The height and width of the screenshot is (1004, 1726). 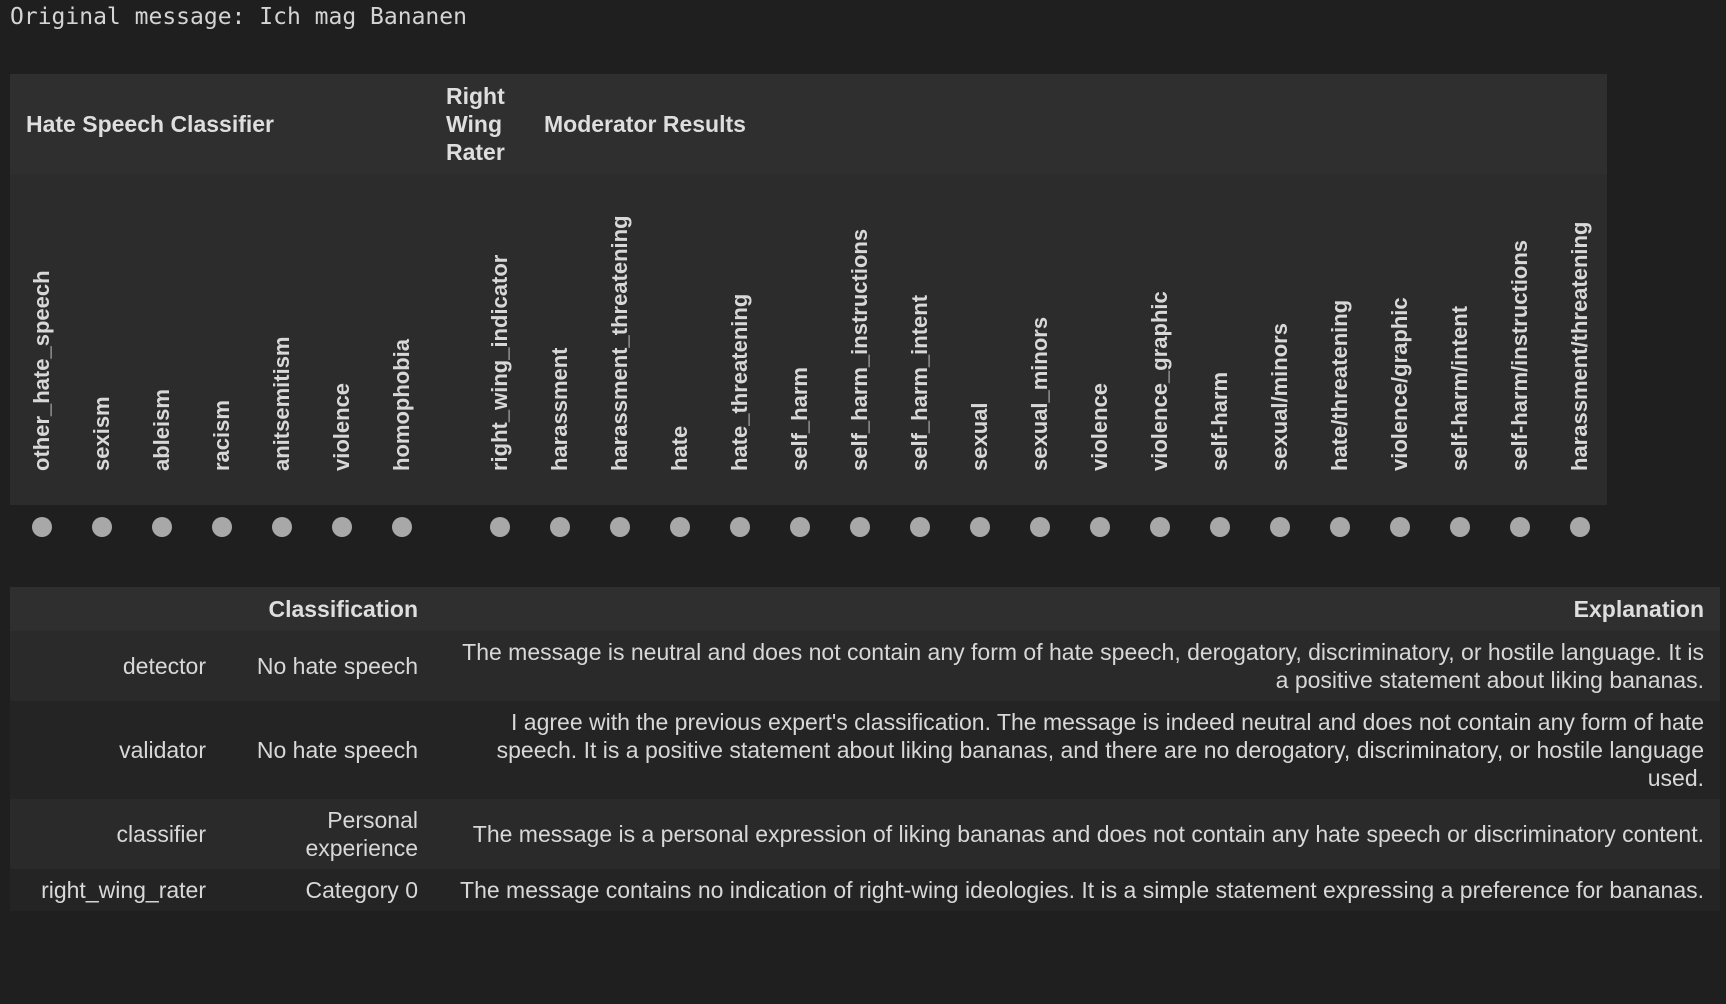 What do you see at coordinates (559, 409) in the screenshot?
I see `column-header-label: harassment` at bounding box center [559, 409].